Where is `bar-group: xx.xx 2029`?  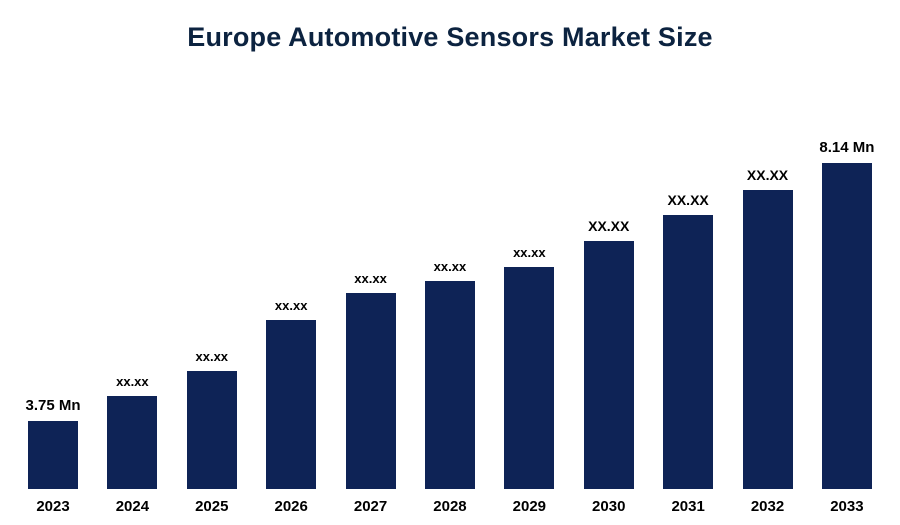
bar-group: xx.xx 2029 is located at coordinates (529, 380).